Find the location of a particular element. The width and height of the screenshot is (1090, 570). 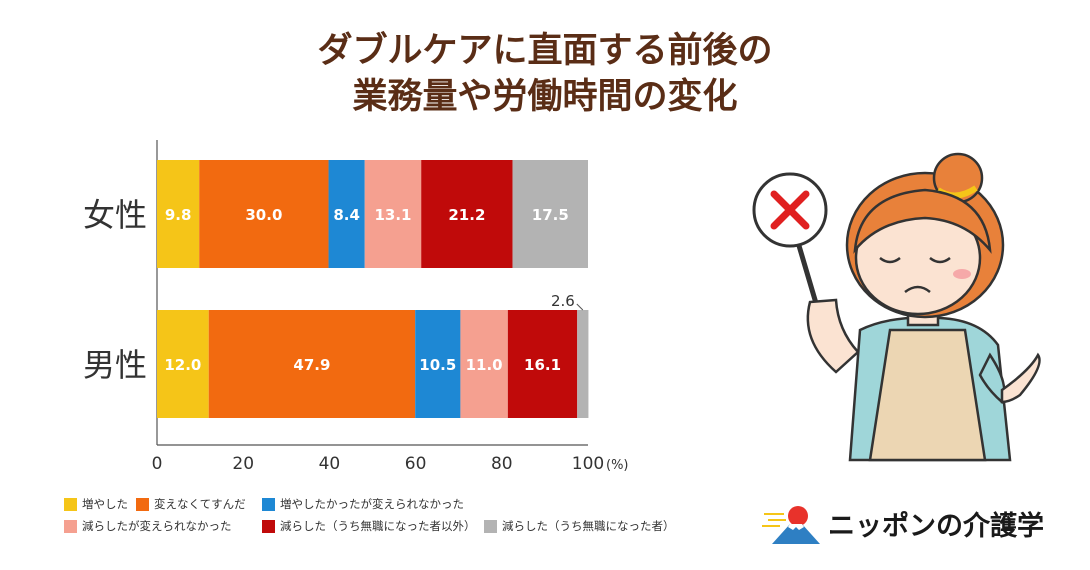

bar-value-label: 11.0 is located at coordinates (484, 365).